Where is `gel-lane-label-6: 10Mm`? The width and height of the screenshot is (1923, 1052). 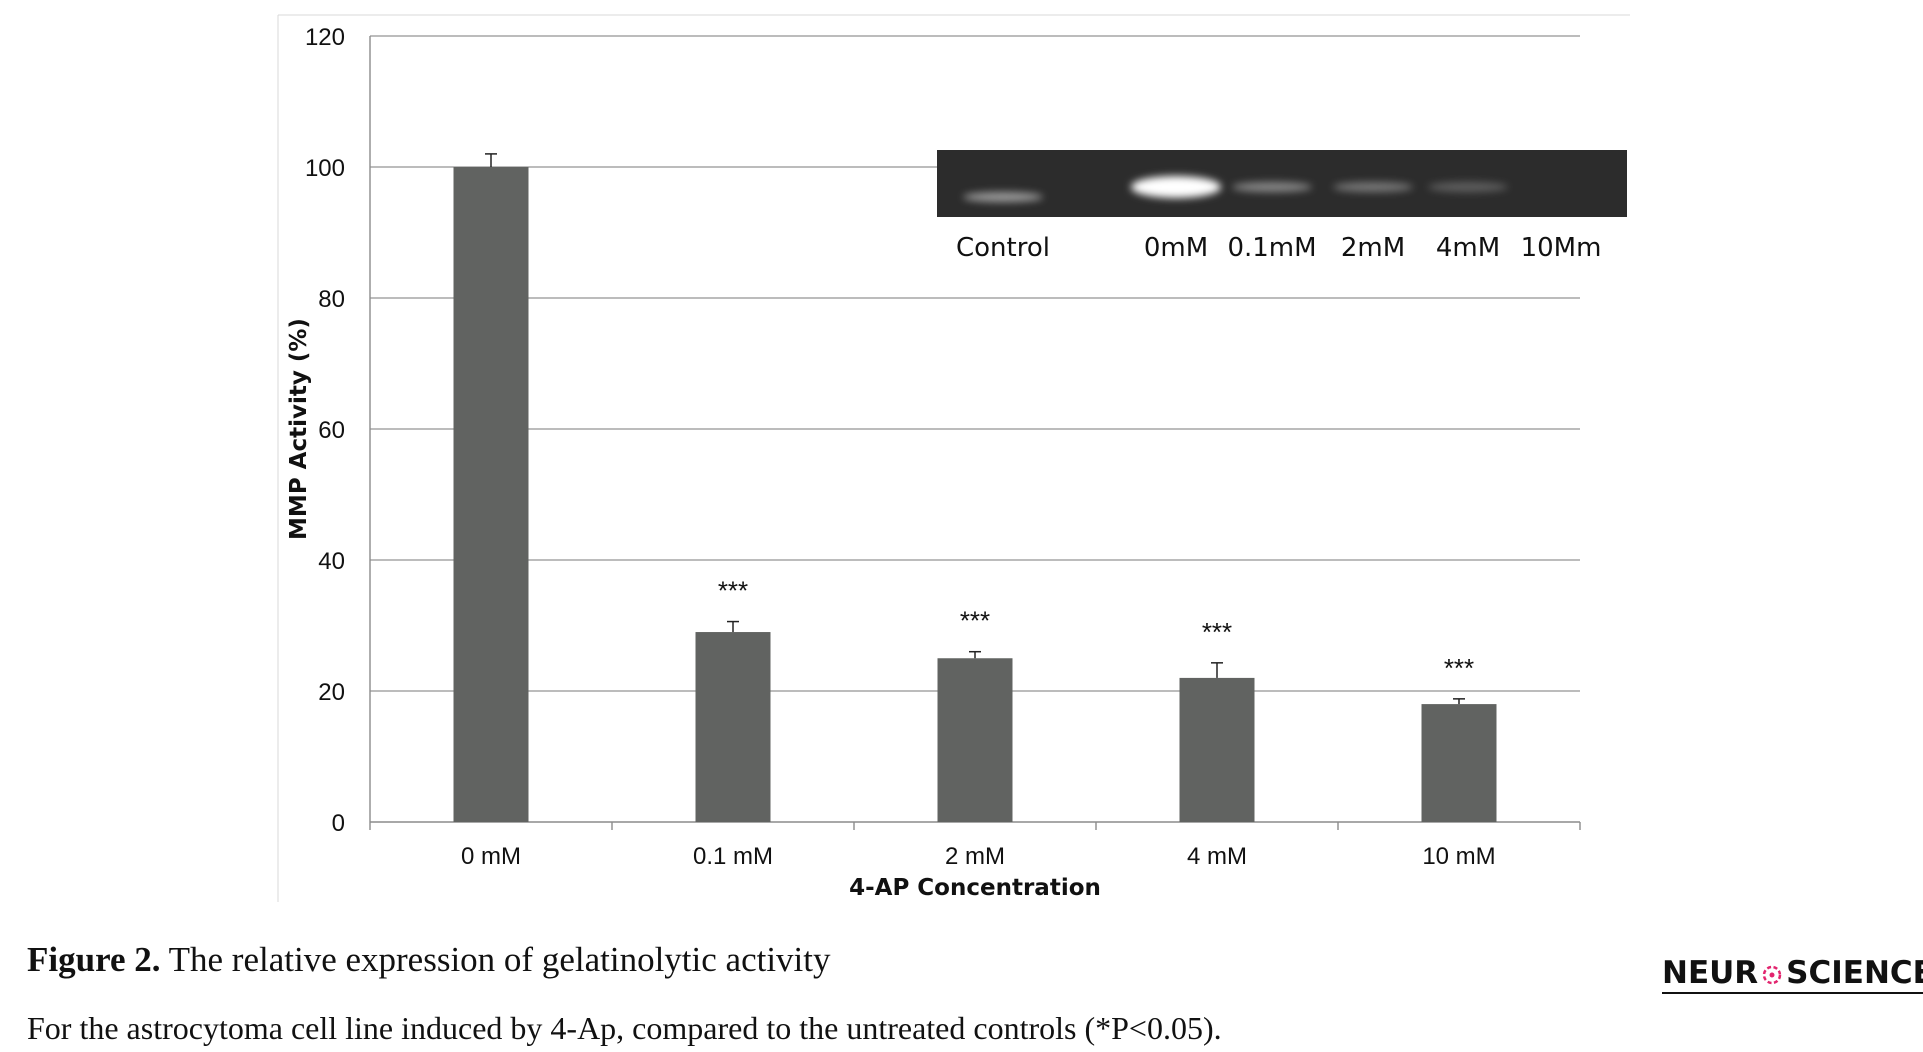 gel-lane-label-6: 10Mm is located at coordinates (1561, 248).